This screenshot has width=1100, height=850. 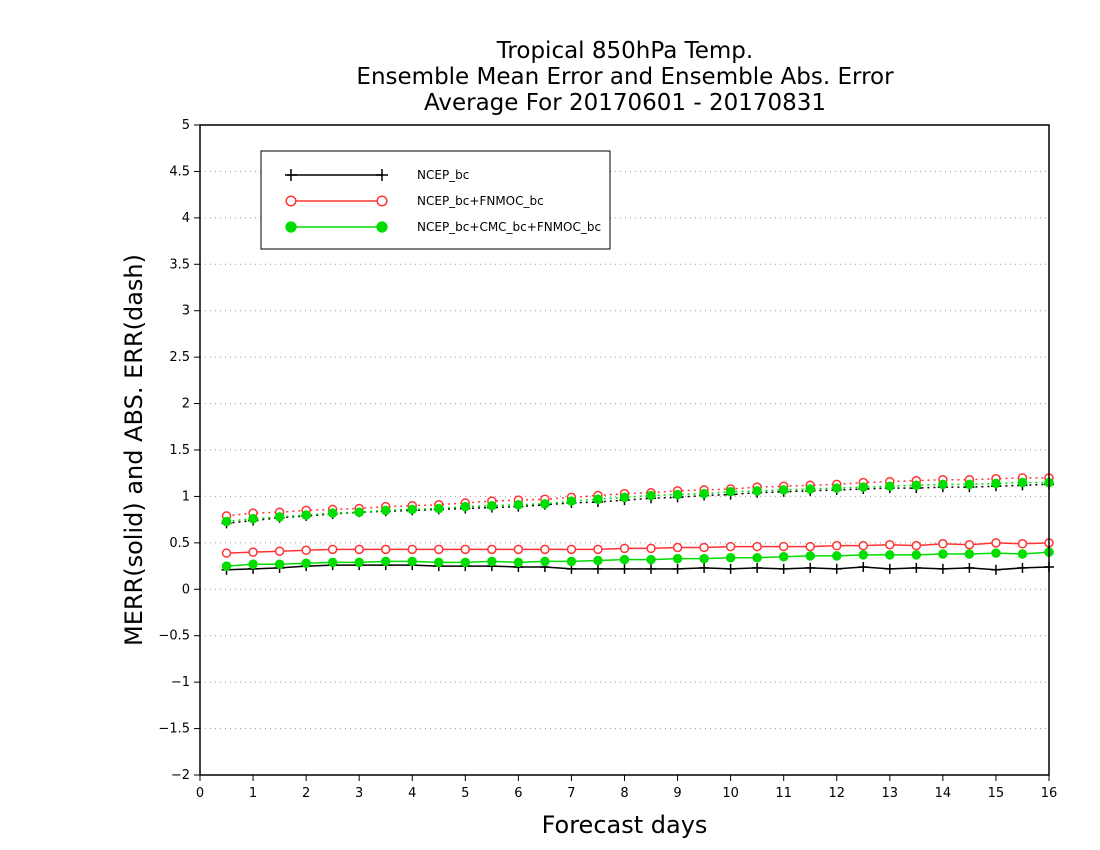 What do you see at coordinates (480, 201) in the screenshot?
I see `legend-label: NCEP_bc+FNMOC_bc` at bounding box center [480, 201].